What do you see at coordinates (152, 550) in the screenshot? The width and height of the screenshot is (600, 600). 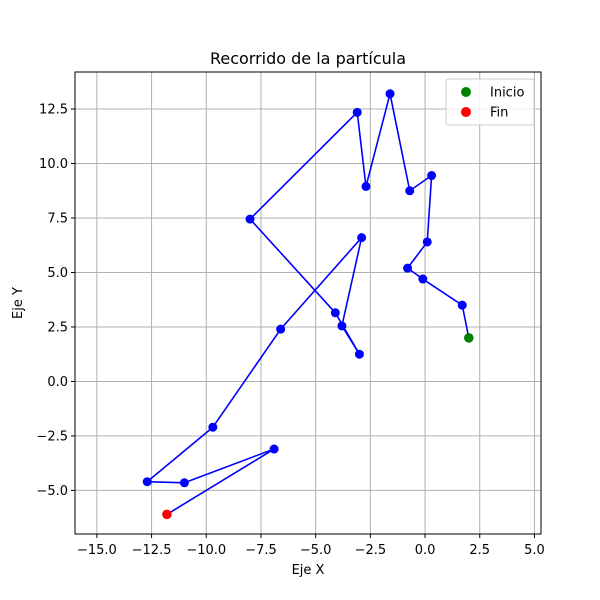 I see `x-tick-label: −12.5` at bounding box center [152, 550].